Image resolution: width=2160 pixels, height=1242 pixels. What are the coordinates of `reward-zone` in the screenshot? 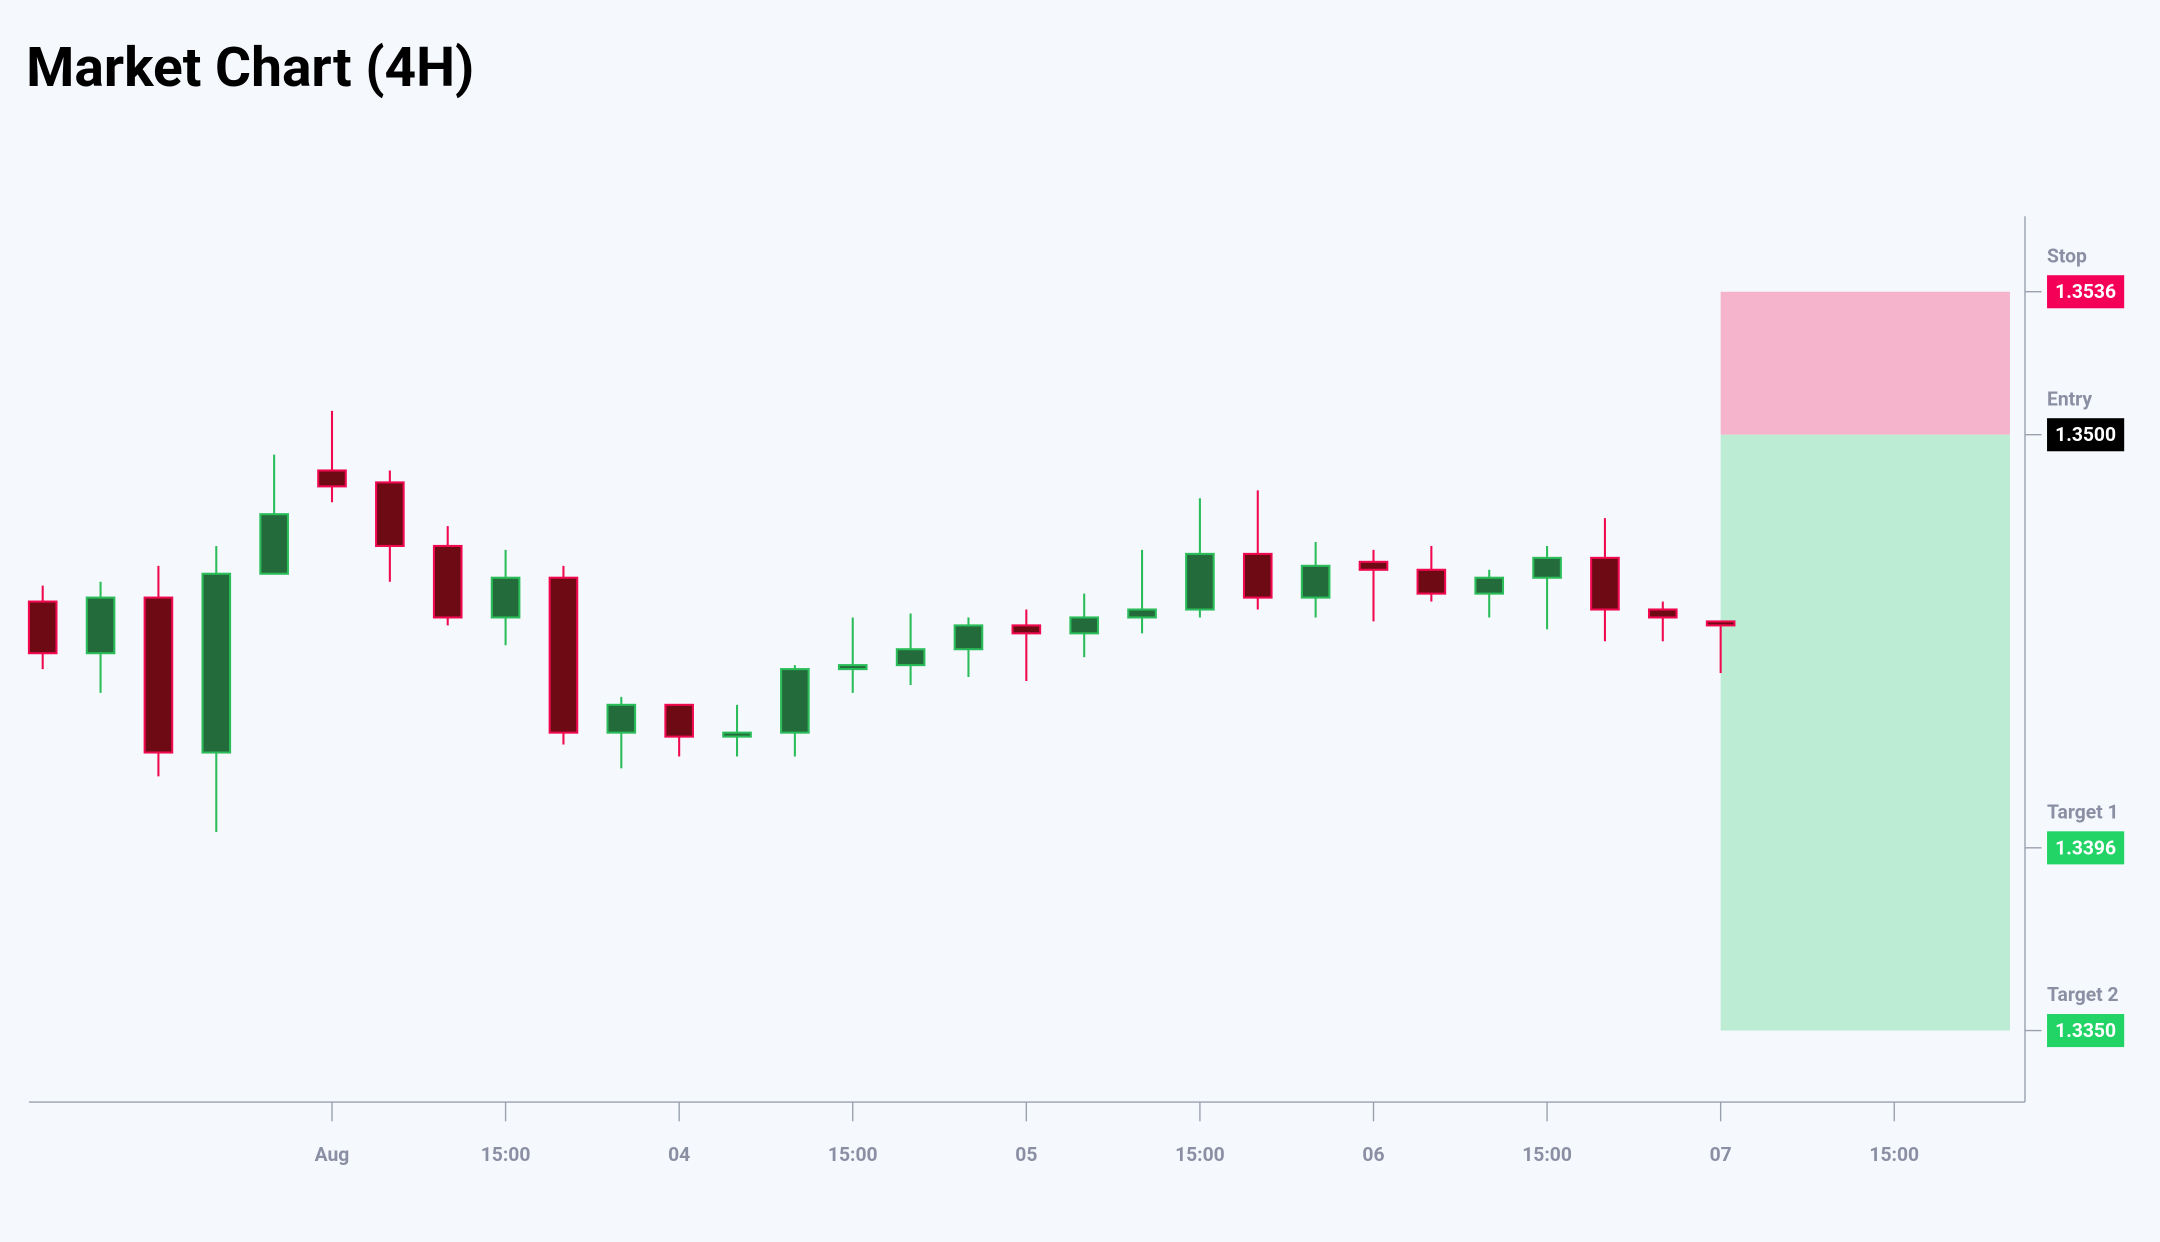 It's located at (1865, 732).